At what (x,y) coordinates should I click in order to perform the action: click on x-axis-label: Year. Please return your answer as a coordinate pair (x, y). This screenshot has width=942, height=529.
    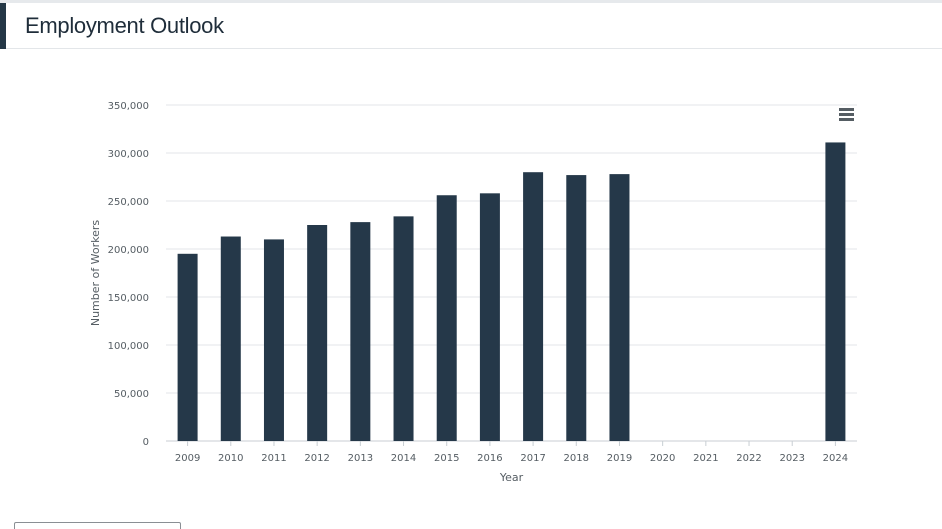
    Looking at the image, I should click on (511, 477).